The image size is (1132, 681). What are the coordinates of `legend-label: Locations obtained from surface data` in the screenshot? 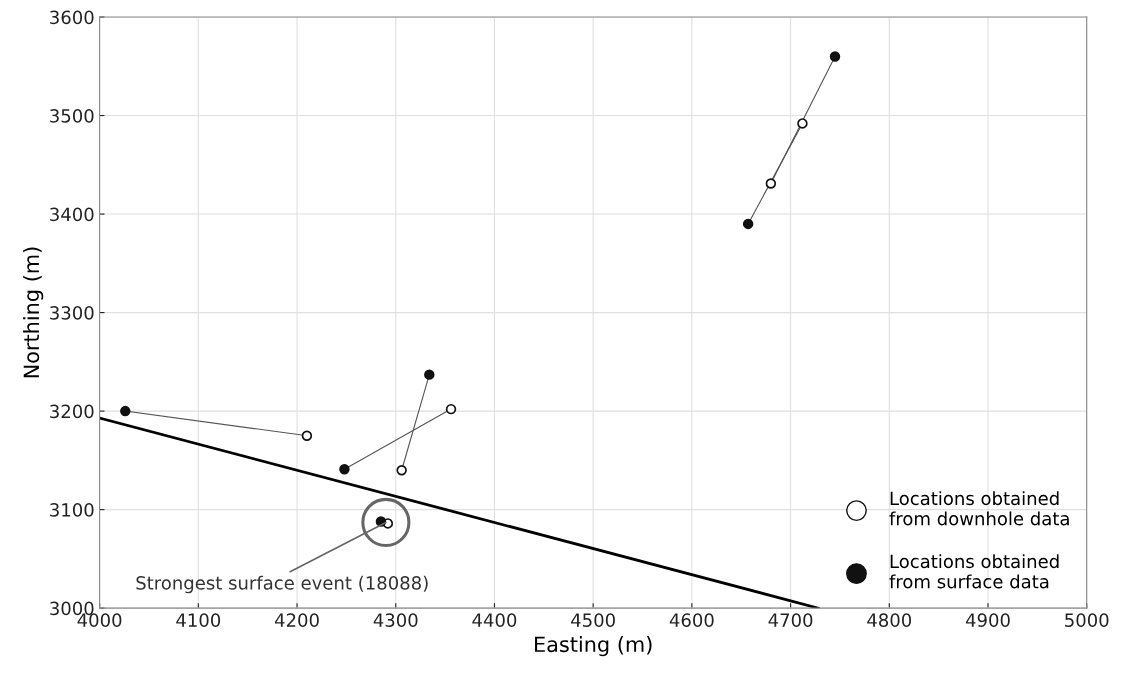 It's located at (974, 571).